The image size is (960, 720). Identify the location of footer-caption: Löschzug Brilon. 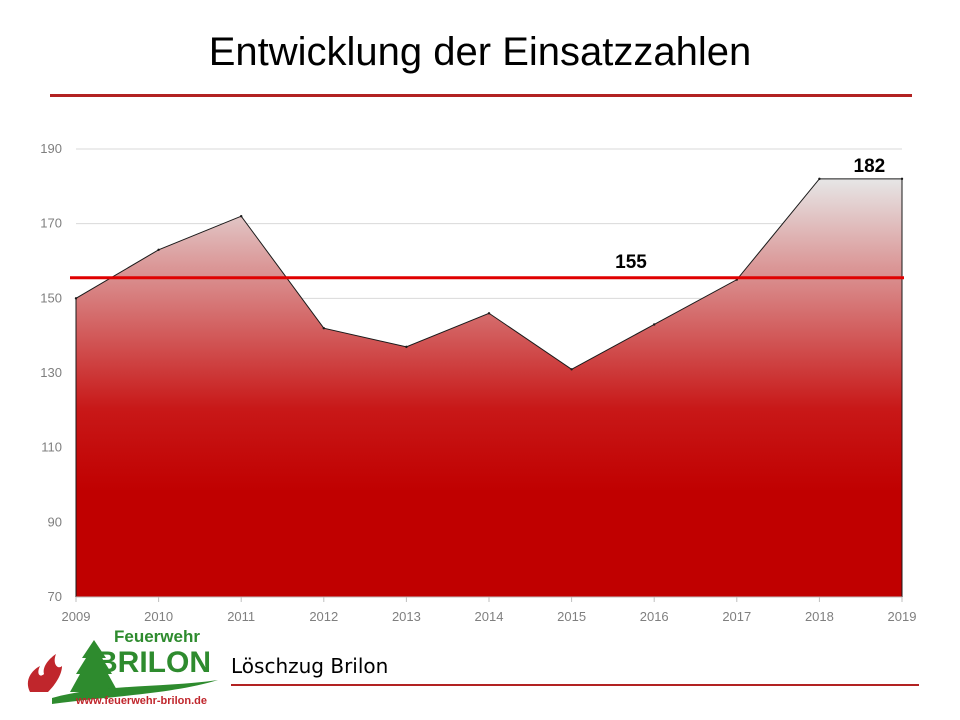
(310, 666).